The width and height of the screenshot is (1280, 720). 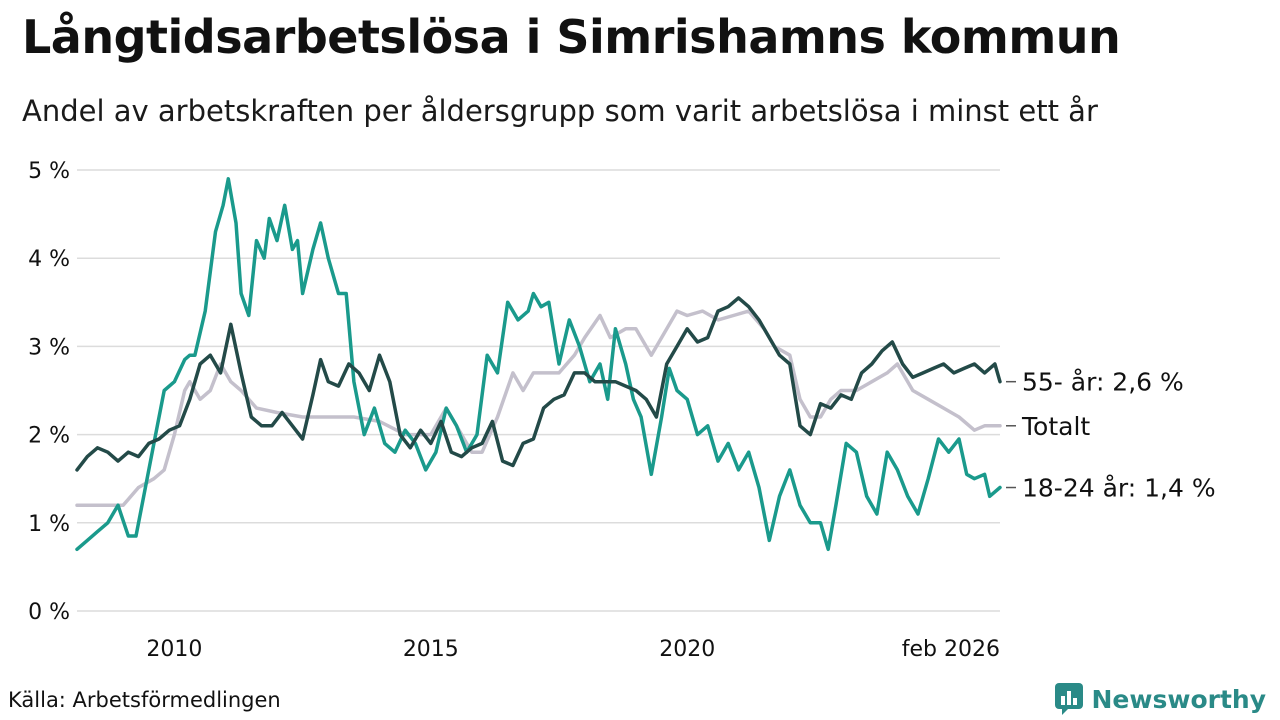 What do you see at coordinates (144, 700) in the screenshot?
I see `source-note: Källa: Arbetsförmedlingen` at bounding box center [144, 700].